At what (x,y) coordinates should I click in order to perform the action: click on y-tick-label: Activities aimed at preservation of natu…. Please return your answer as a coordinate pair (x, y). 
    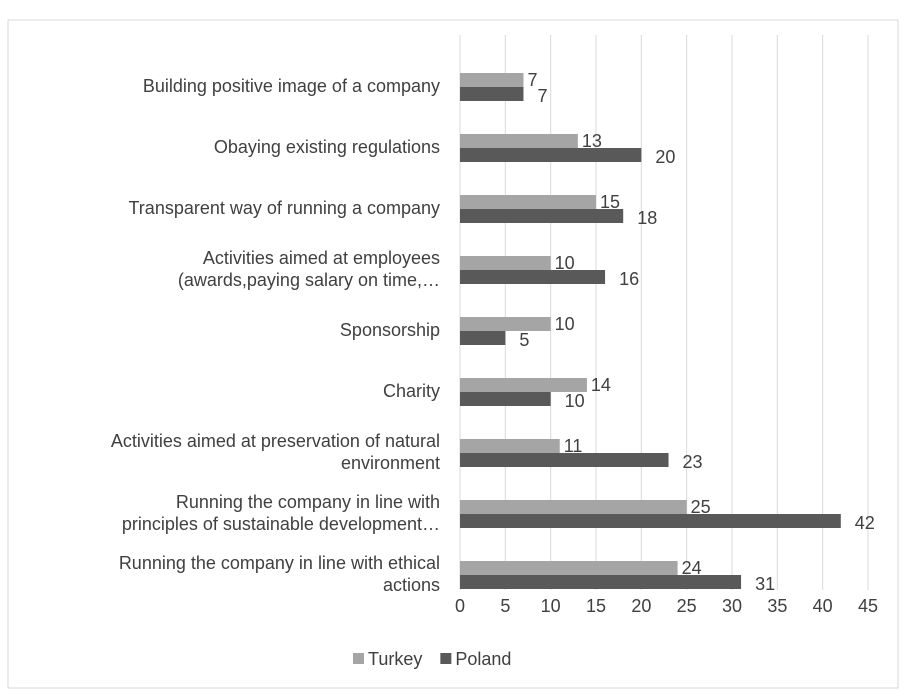
    Looking at the image, I should click on (275, 452).